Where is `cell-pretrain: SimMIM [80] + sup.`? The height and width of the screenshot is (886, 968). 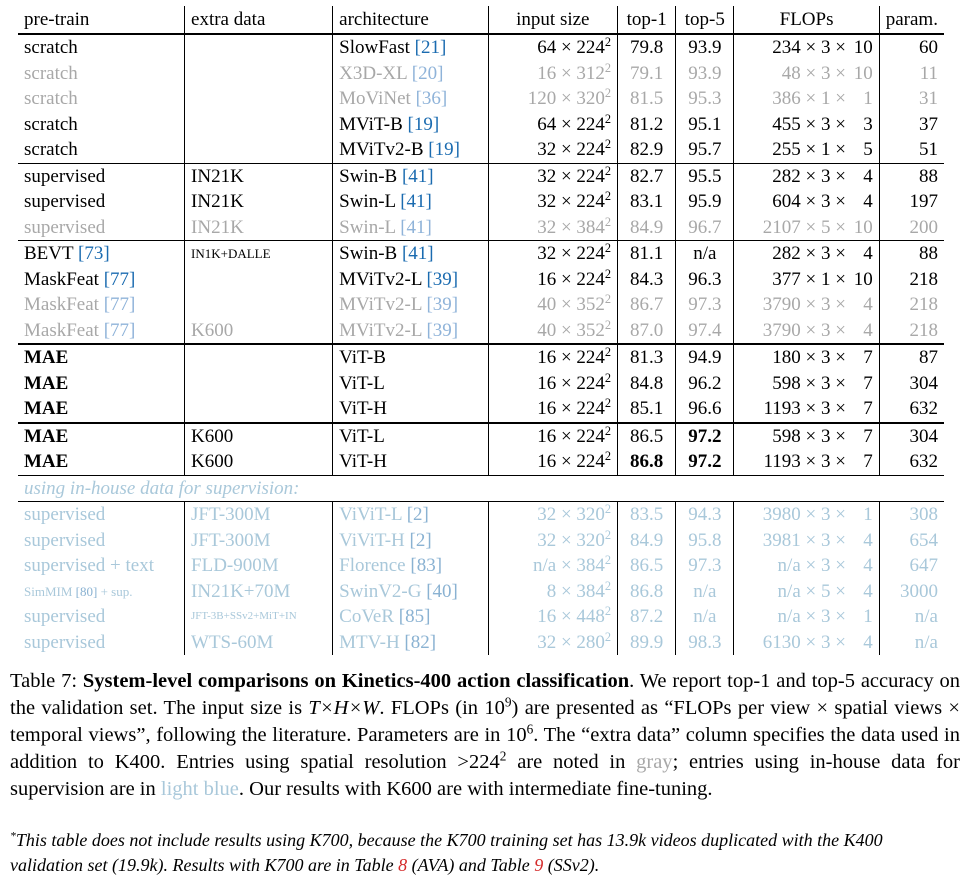
cell-pretrain: SimMIM [80] + sup. is located at coordinates (101, 592).